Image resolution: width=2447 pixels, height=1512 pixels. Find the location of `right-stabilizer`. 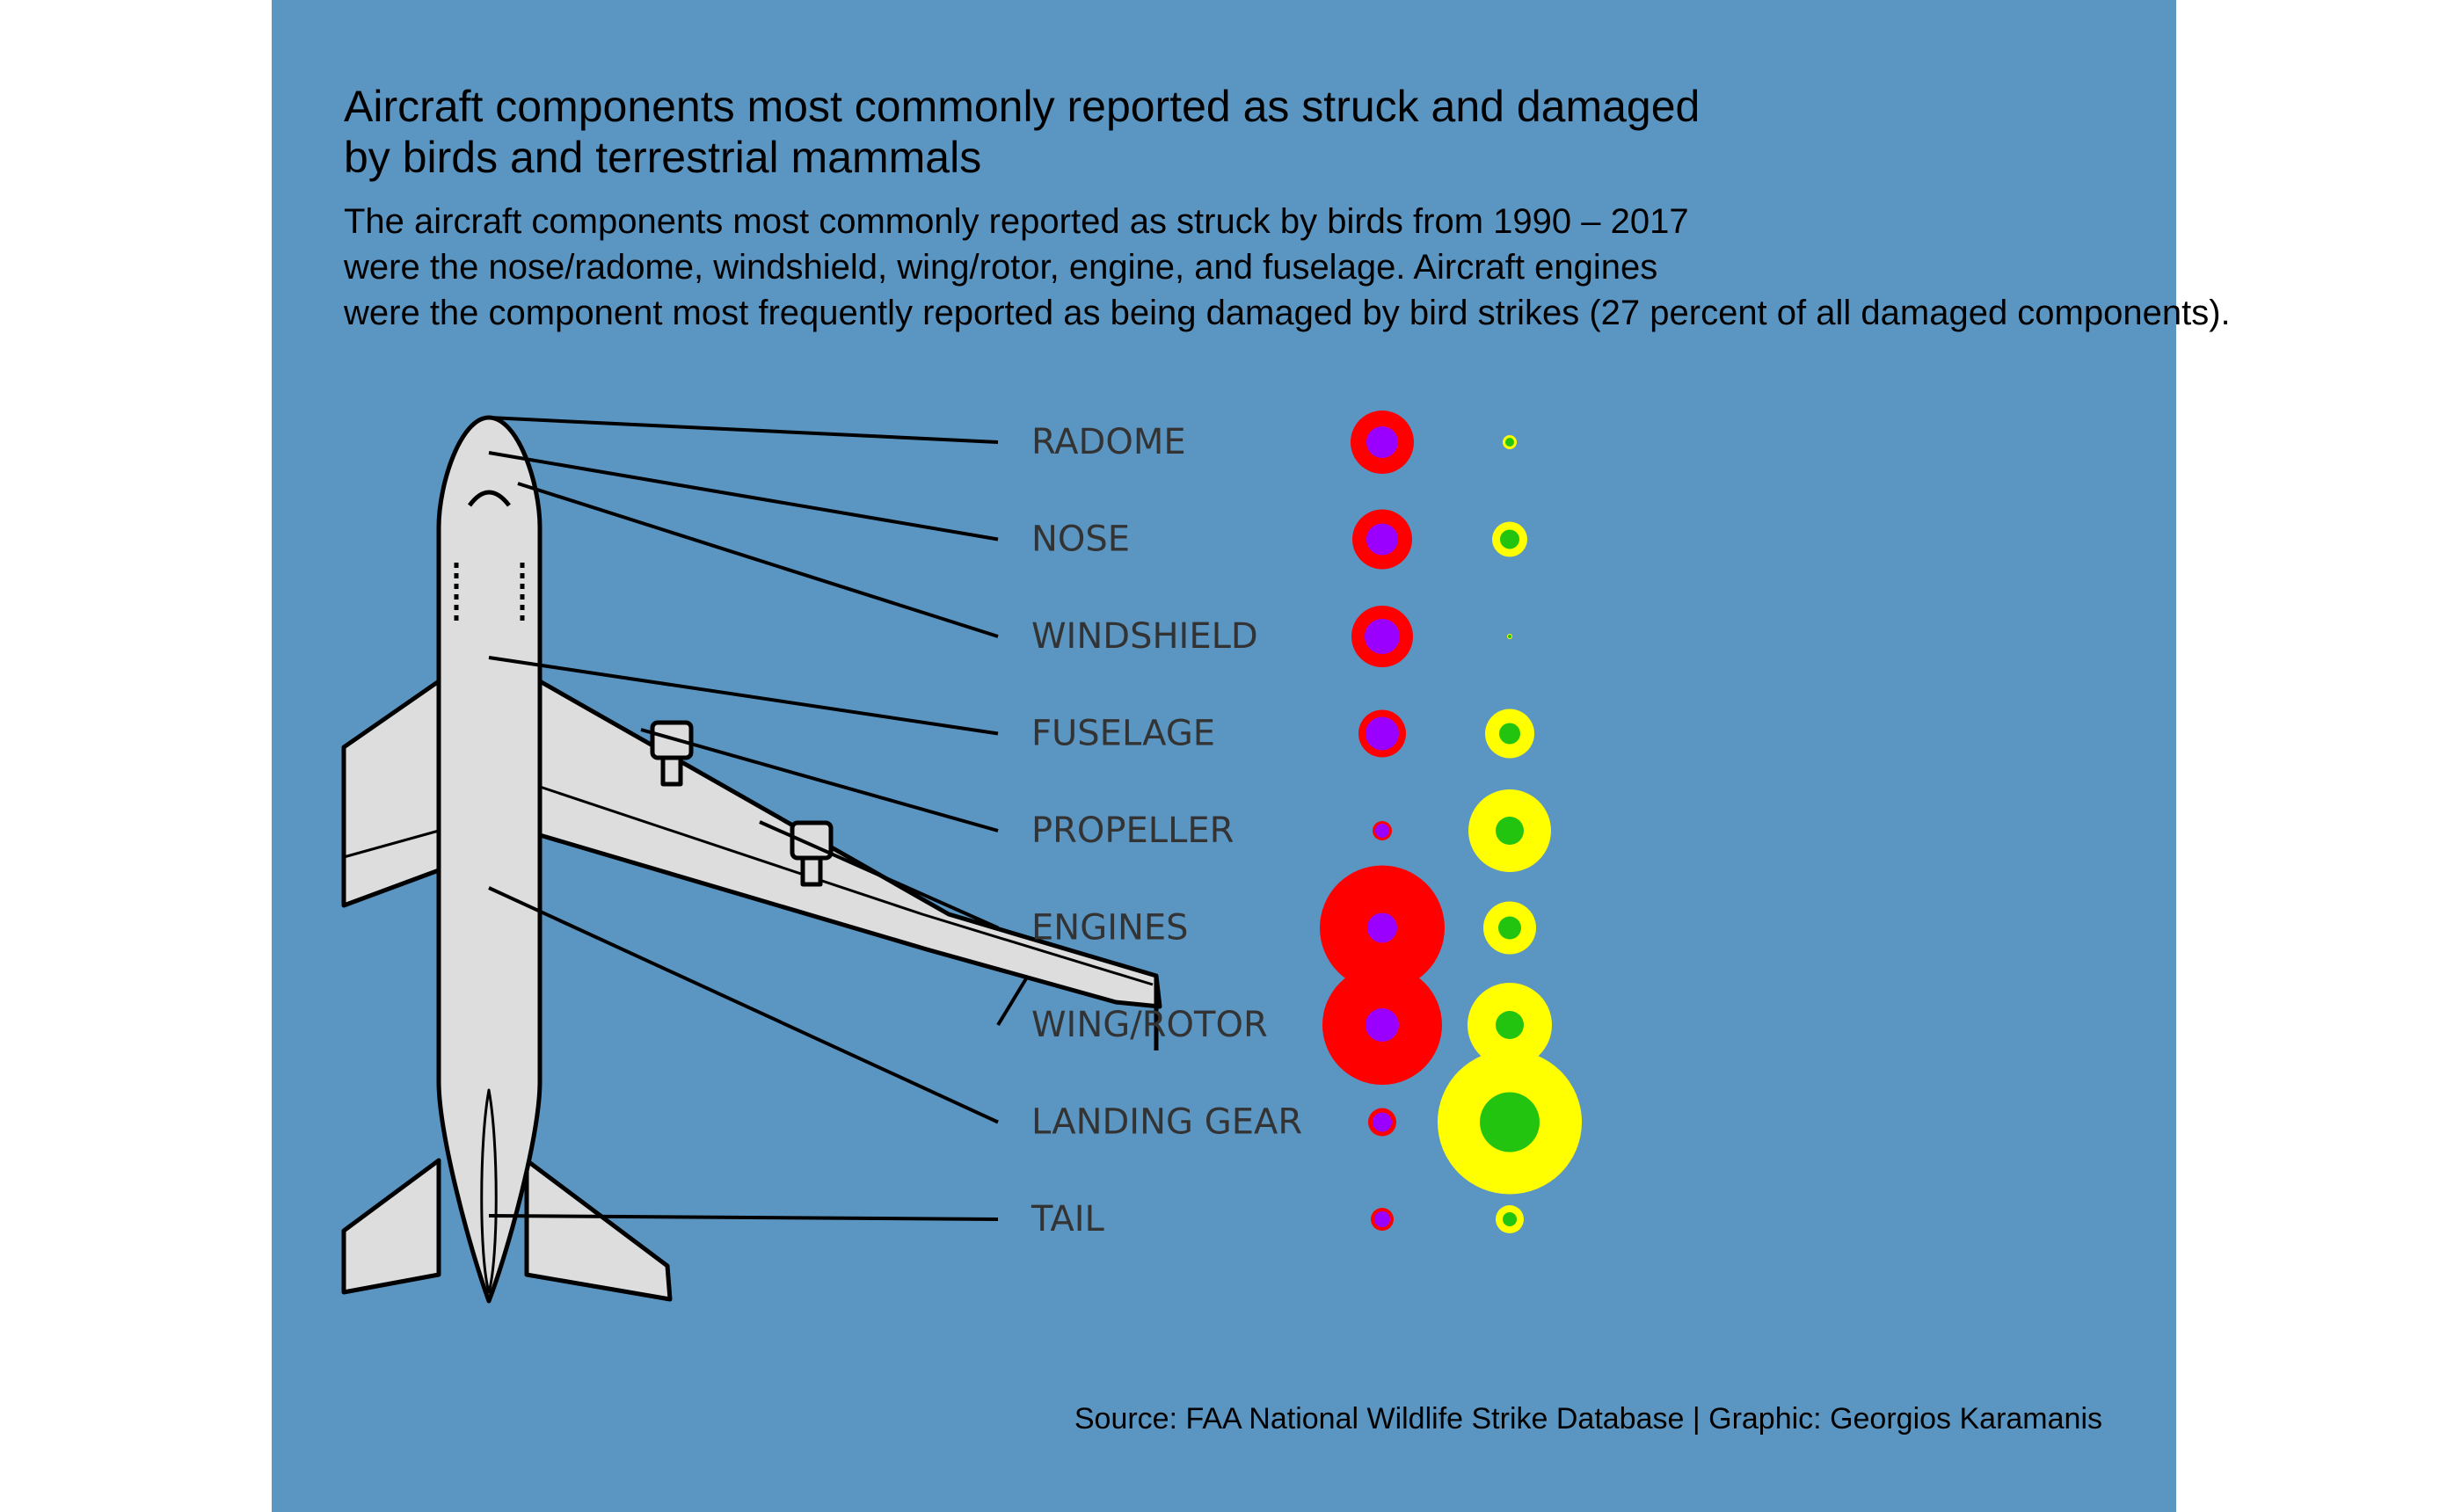

right-stabilizer is located at coordinates (598, 1230).